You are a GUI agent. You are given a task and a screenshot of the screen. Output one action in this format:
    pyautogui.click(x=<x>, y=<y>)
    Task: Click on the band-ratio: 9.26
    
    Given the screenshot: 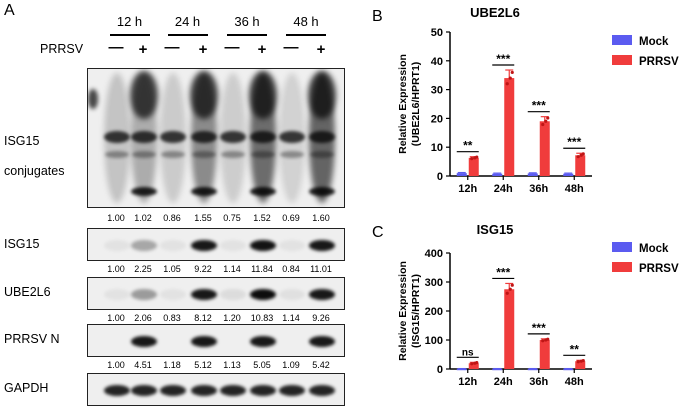 What is the action you would take?
    pyautogui.click(x=321, y=318)
    